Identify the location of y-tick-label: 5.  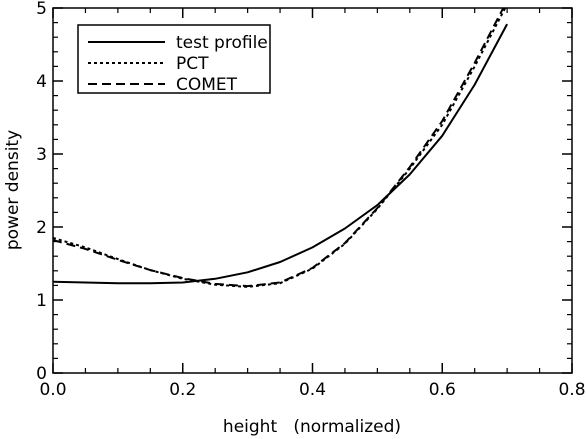
(41, 9).